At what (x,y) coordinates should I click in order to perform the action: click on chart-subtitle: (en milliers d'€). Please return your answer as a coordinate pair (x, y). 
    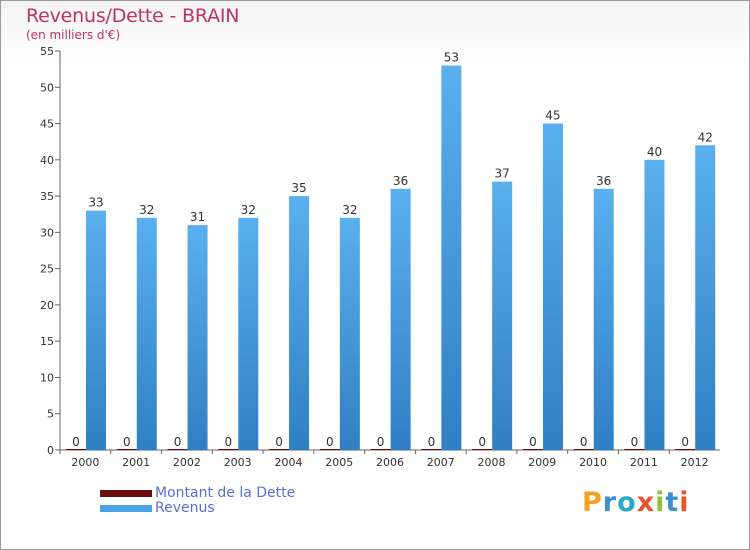
    Looking at the image, I should click on (73, 35).